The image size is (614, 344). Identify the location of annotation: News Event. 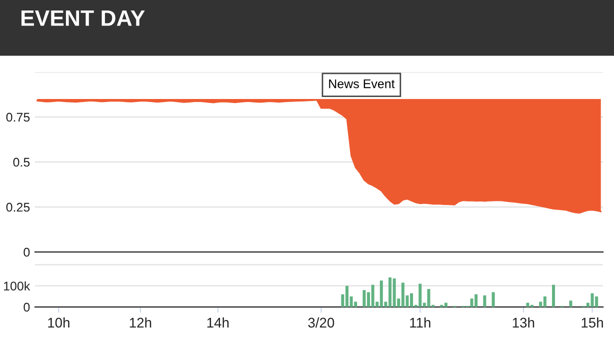
(362, 83).